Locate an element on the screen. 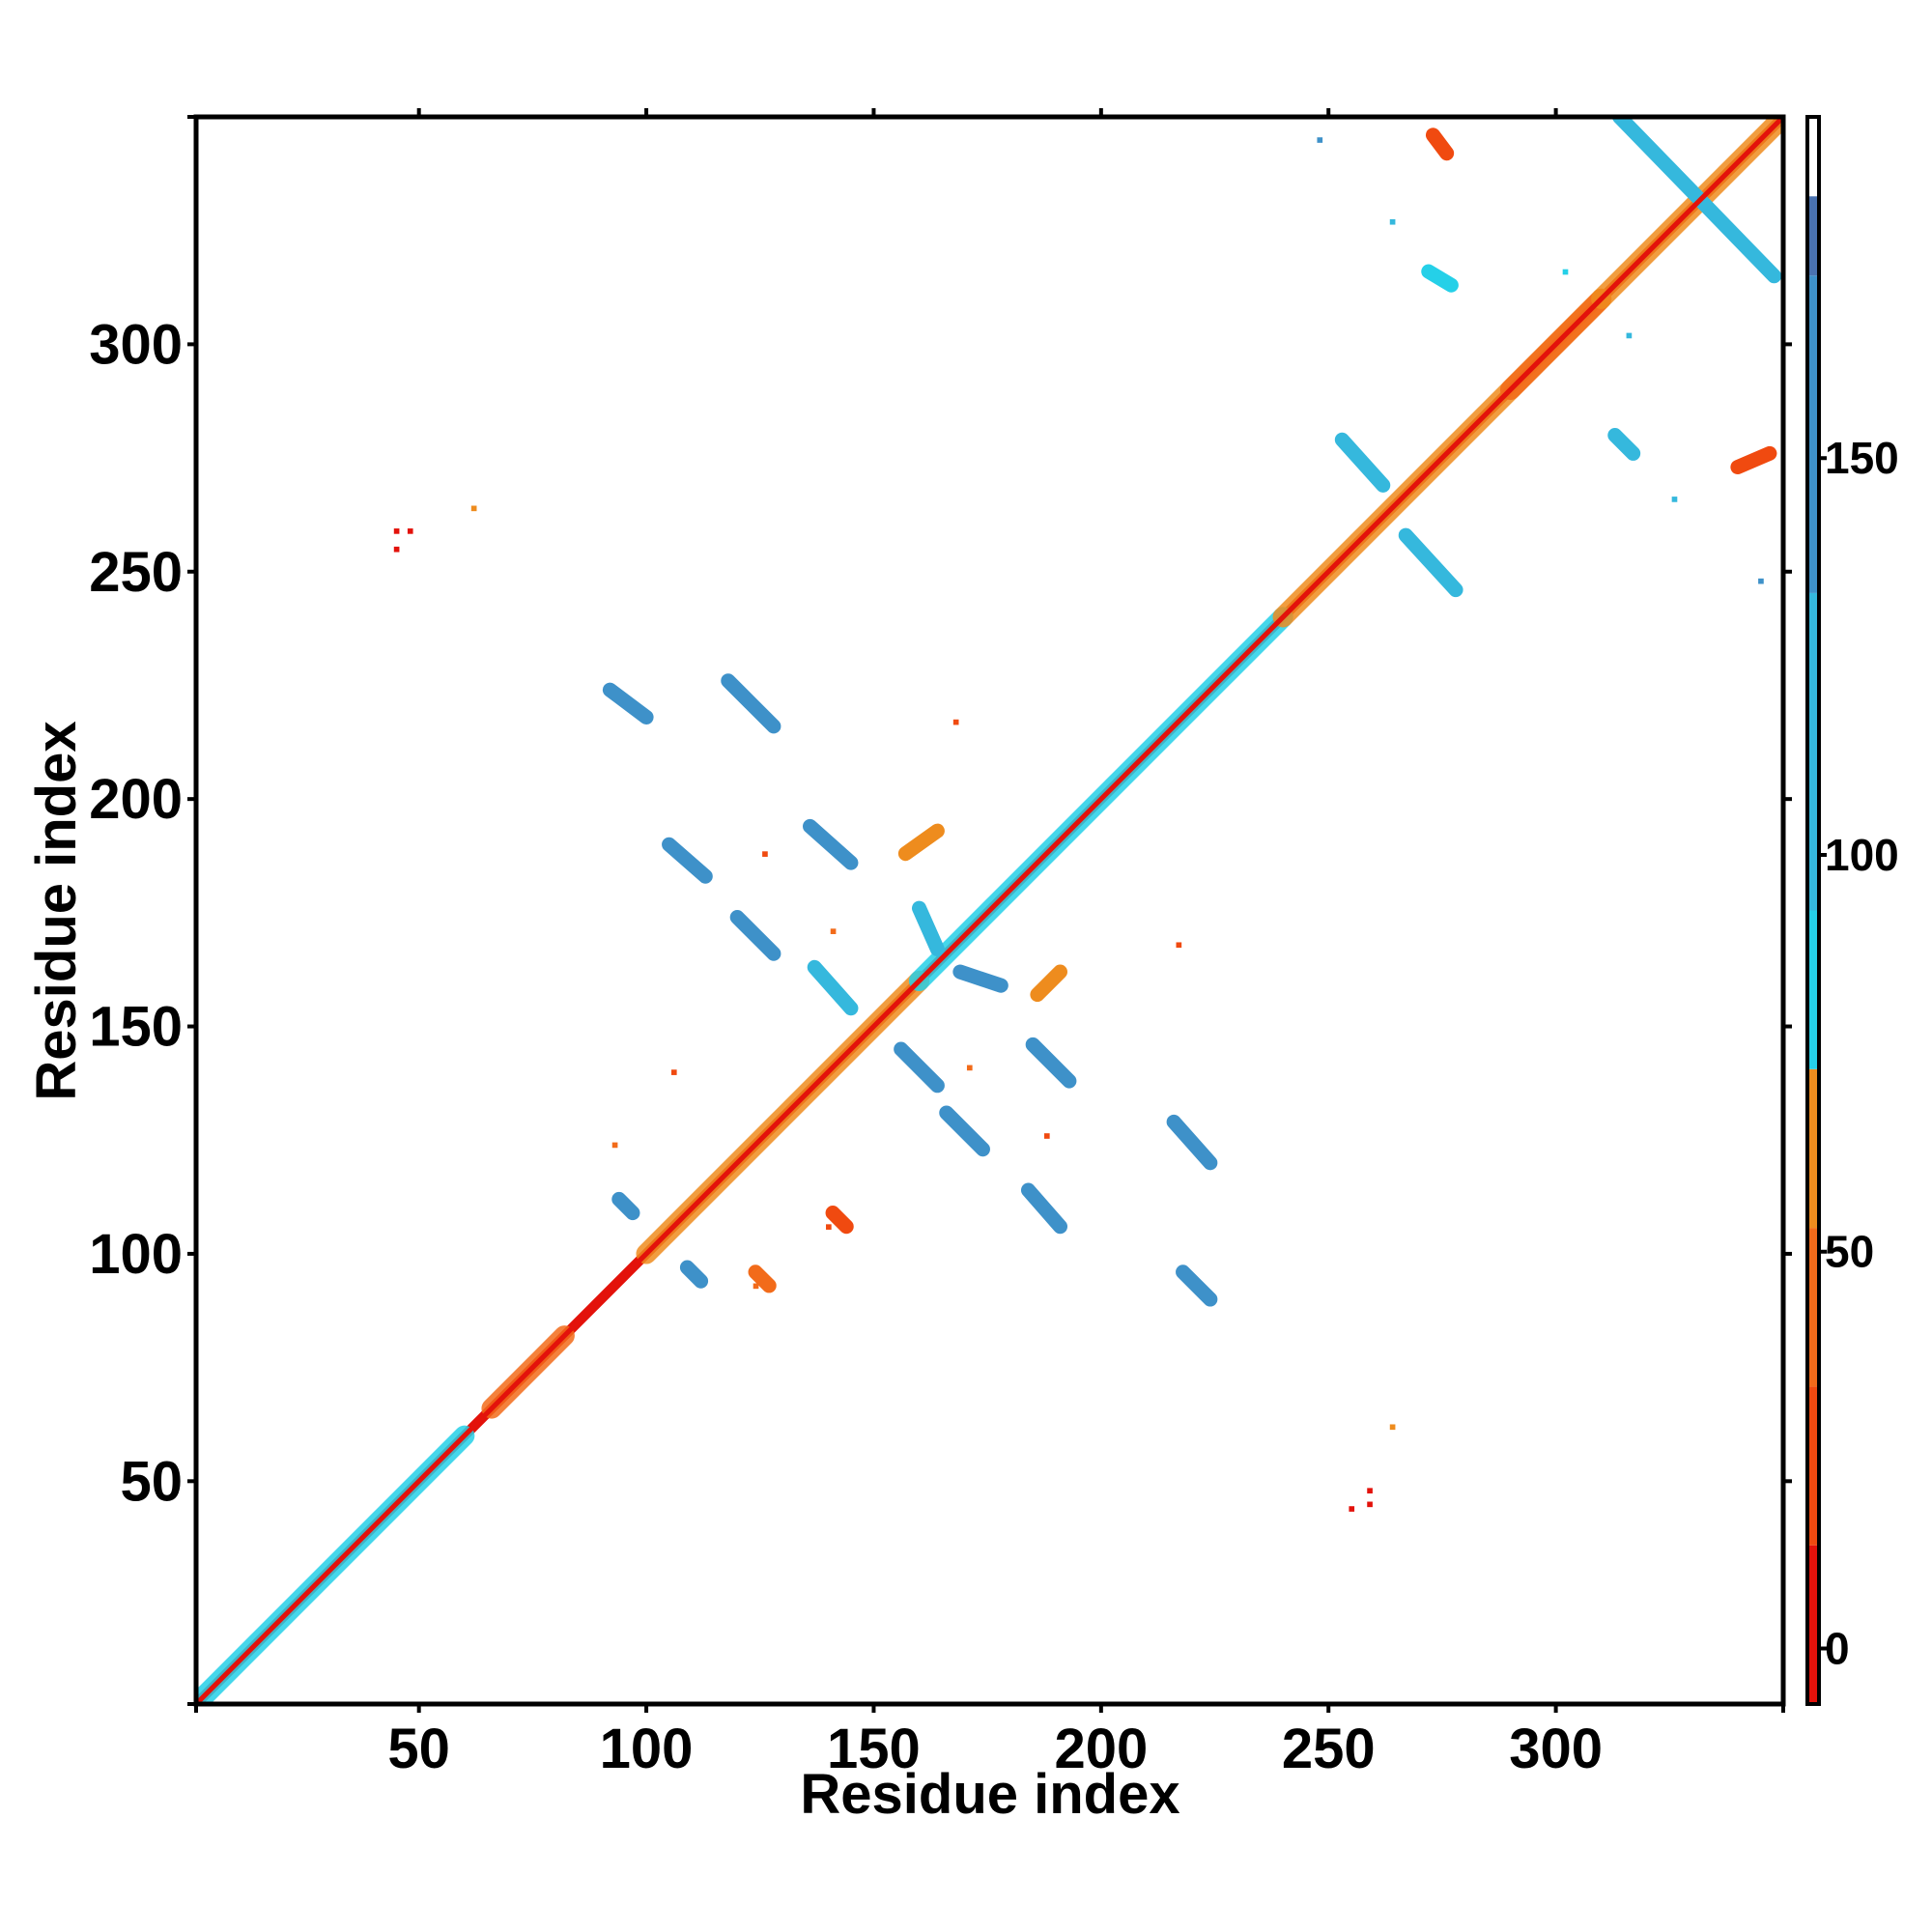 The image size is (1932, 1932). y-tick-label-50: 50 is located at coordinates (151, 1481).